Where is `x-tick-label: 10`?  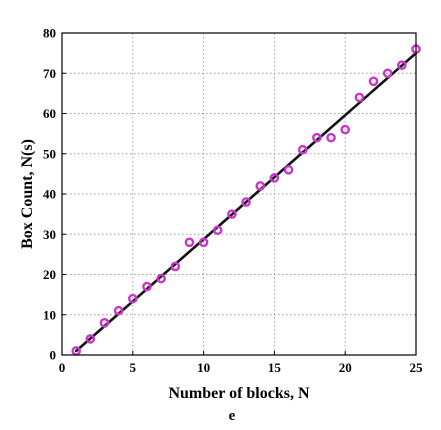 x-tick-label: 10 is located at coordinates (203, 367).